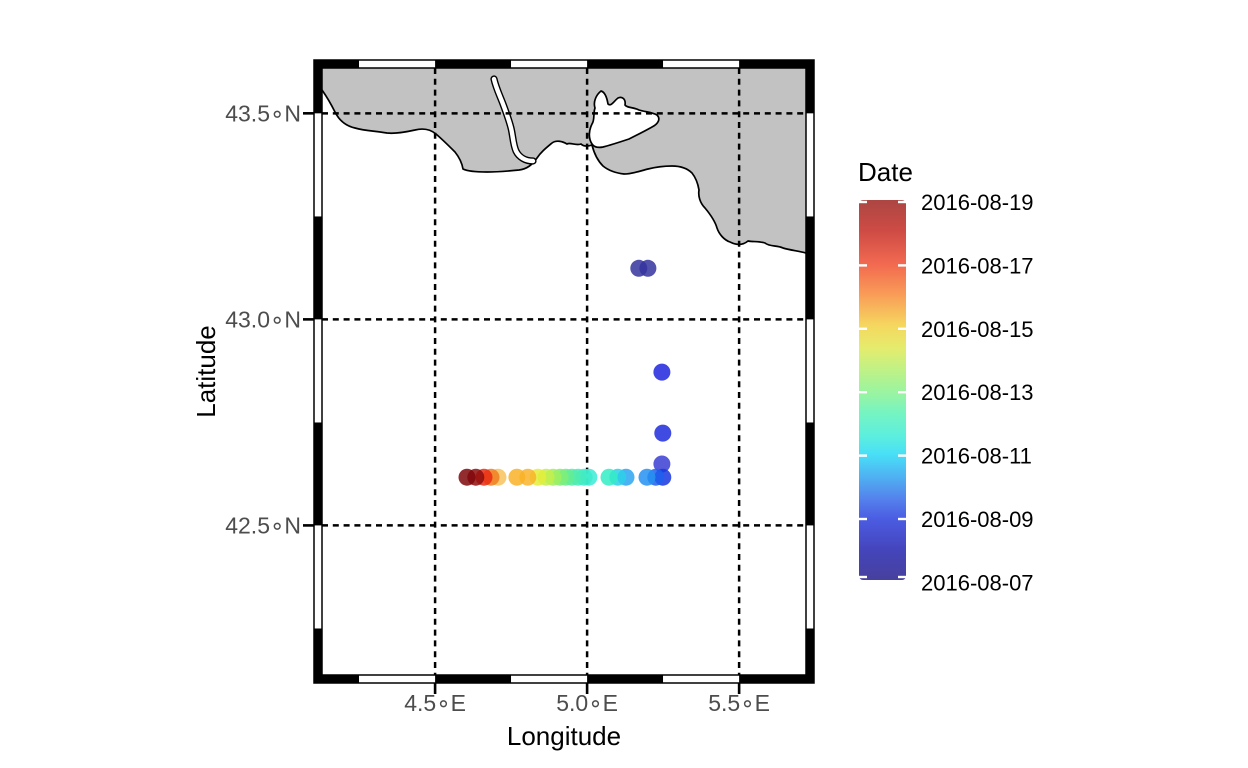 This screenshot has height=768, width=1248. Describe the element at coordinates (435, 703) in the screenshot. I see `x-tick-label: 4.5∘E` at that location.